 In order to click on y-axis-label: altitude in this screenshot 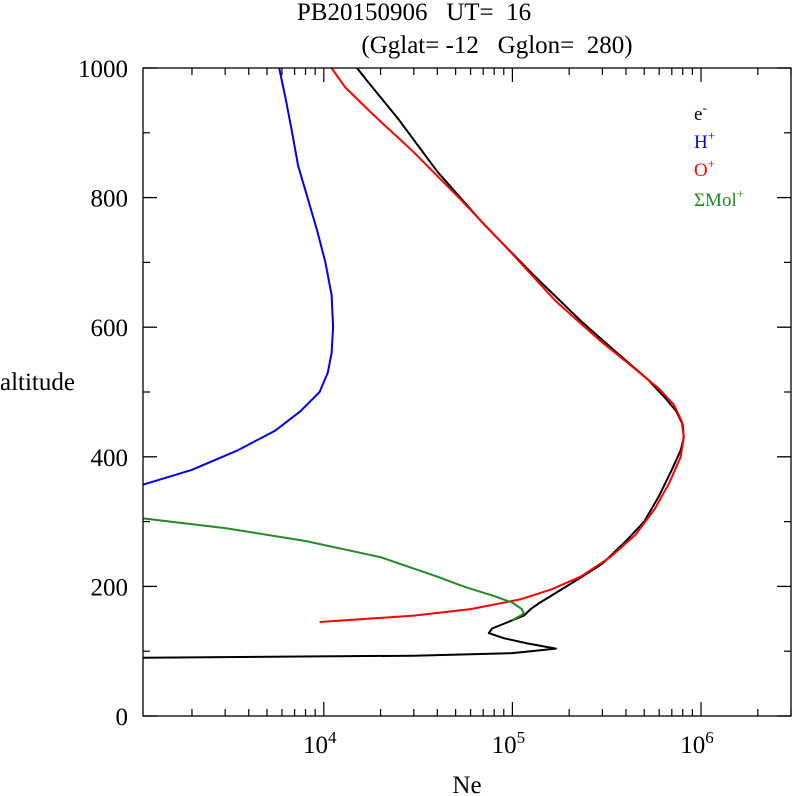, I will do `click(37, 382)`.